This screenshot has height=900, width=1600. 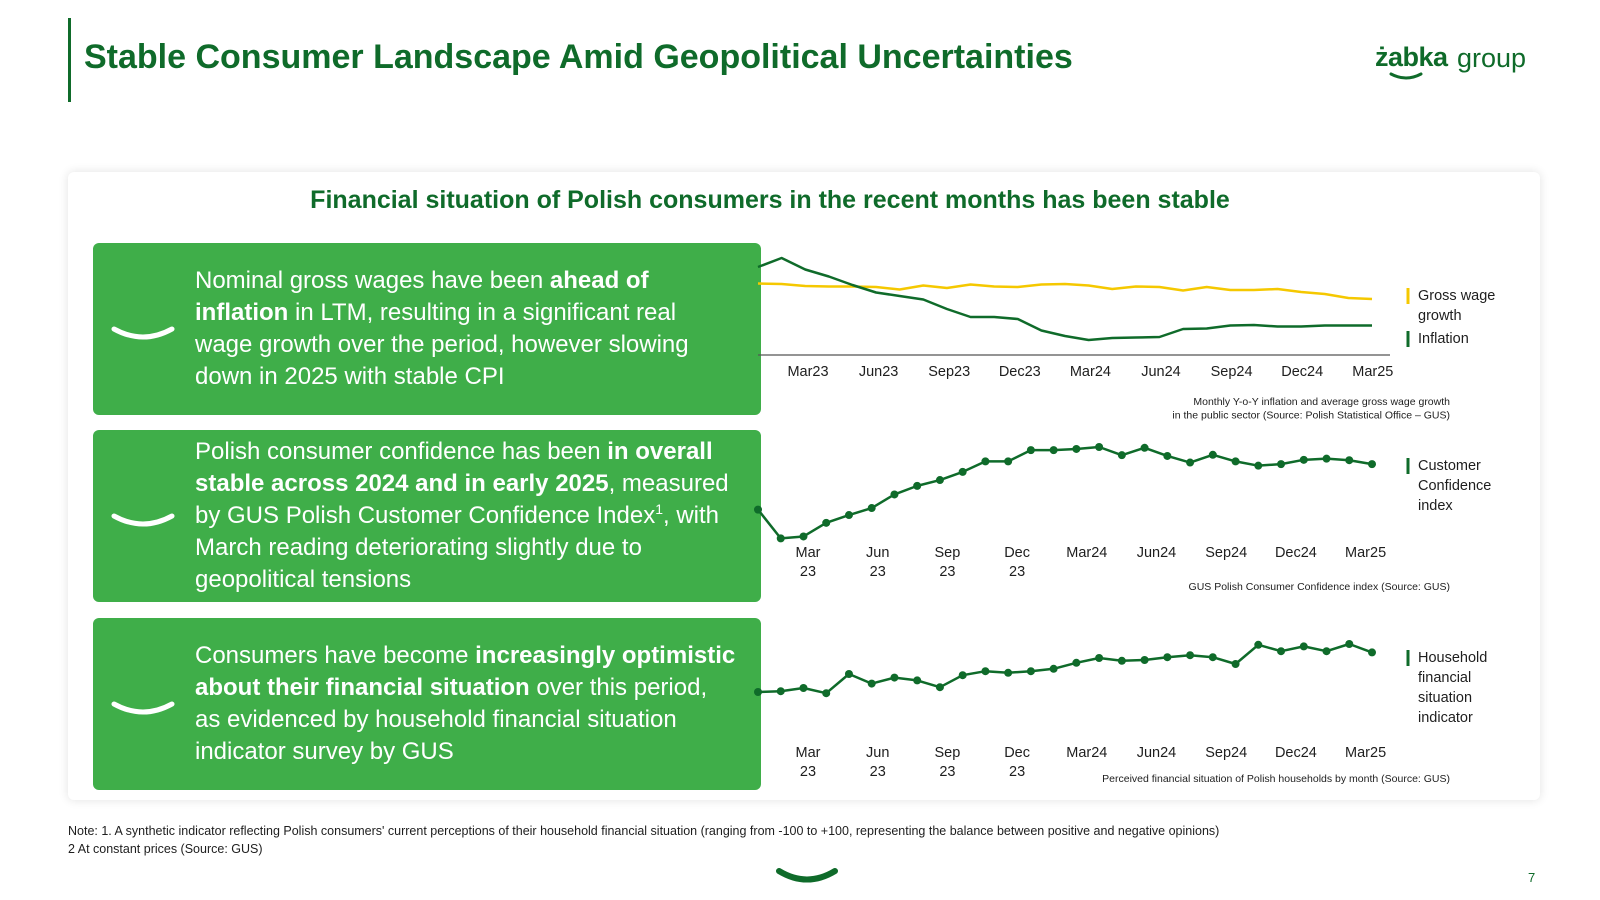 I want to click on title-accent-bar, so click(x=69, y=60).